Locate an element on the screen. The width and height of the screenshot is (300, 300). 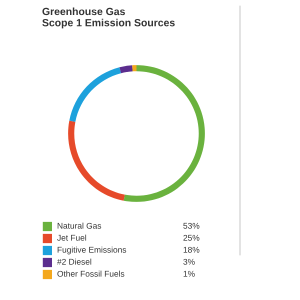
legend-label: Natural Gas is located at coordinates (80, 225).